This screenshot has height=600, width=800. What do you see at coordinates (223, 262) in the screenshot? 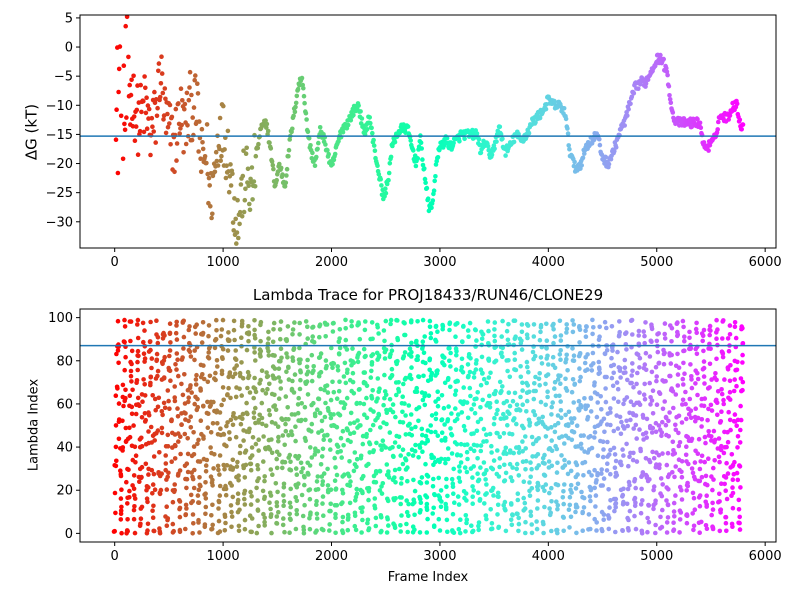
I see `delta-g-x-tick-label: 1000` at bounding box center [223, 262].